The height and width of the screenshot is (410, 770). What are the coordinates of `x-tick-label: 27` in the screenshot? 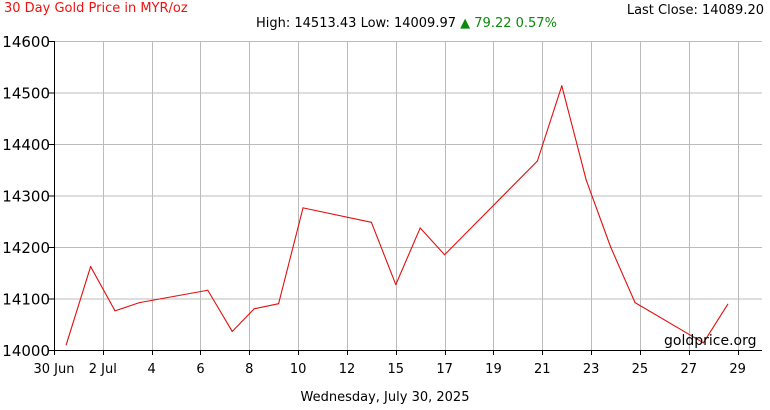 It's located at (688, 369).